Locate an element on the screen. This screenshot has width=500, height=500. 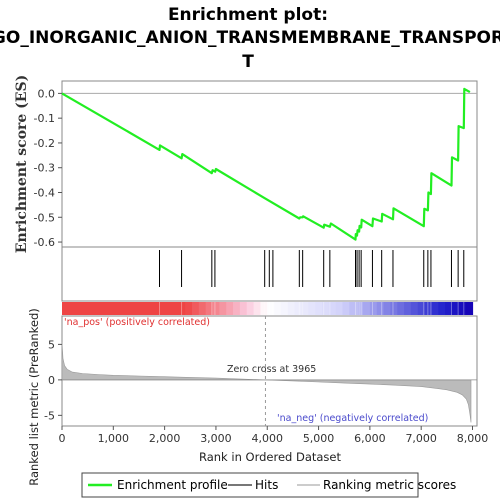
x-tick-label: 6,000 is located at coordinates (370, 438).